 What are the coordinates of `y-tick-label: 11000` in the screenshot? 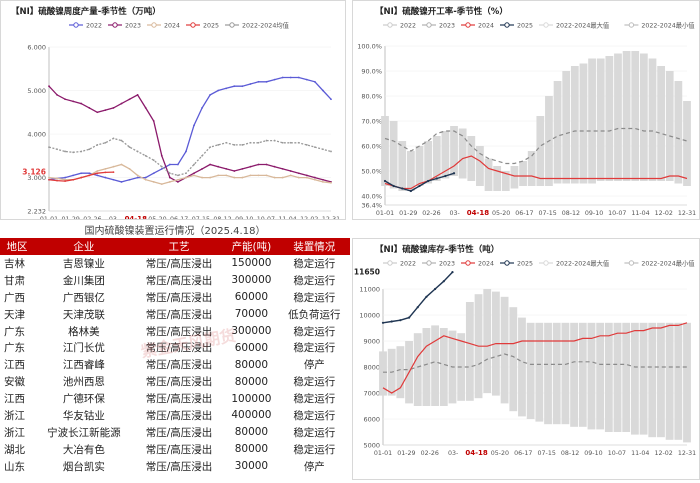 It's located at (369, 290).